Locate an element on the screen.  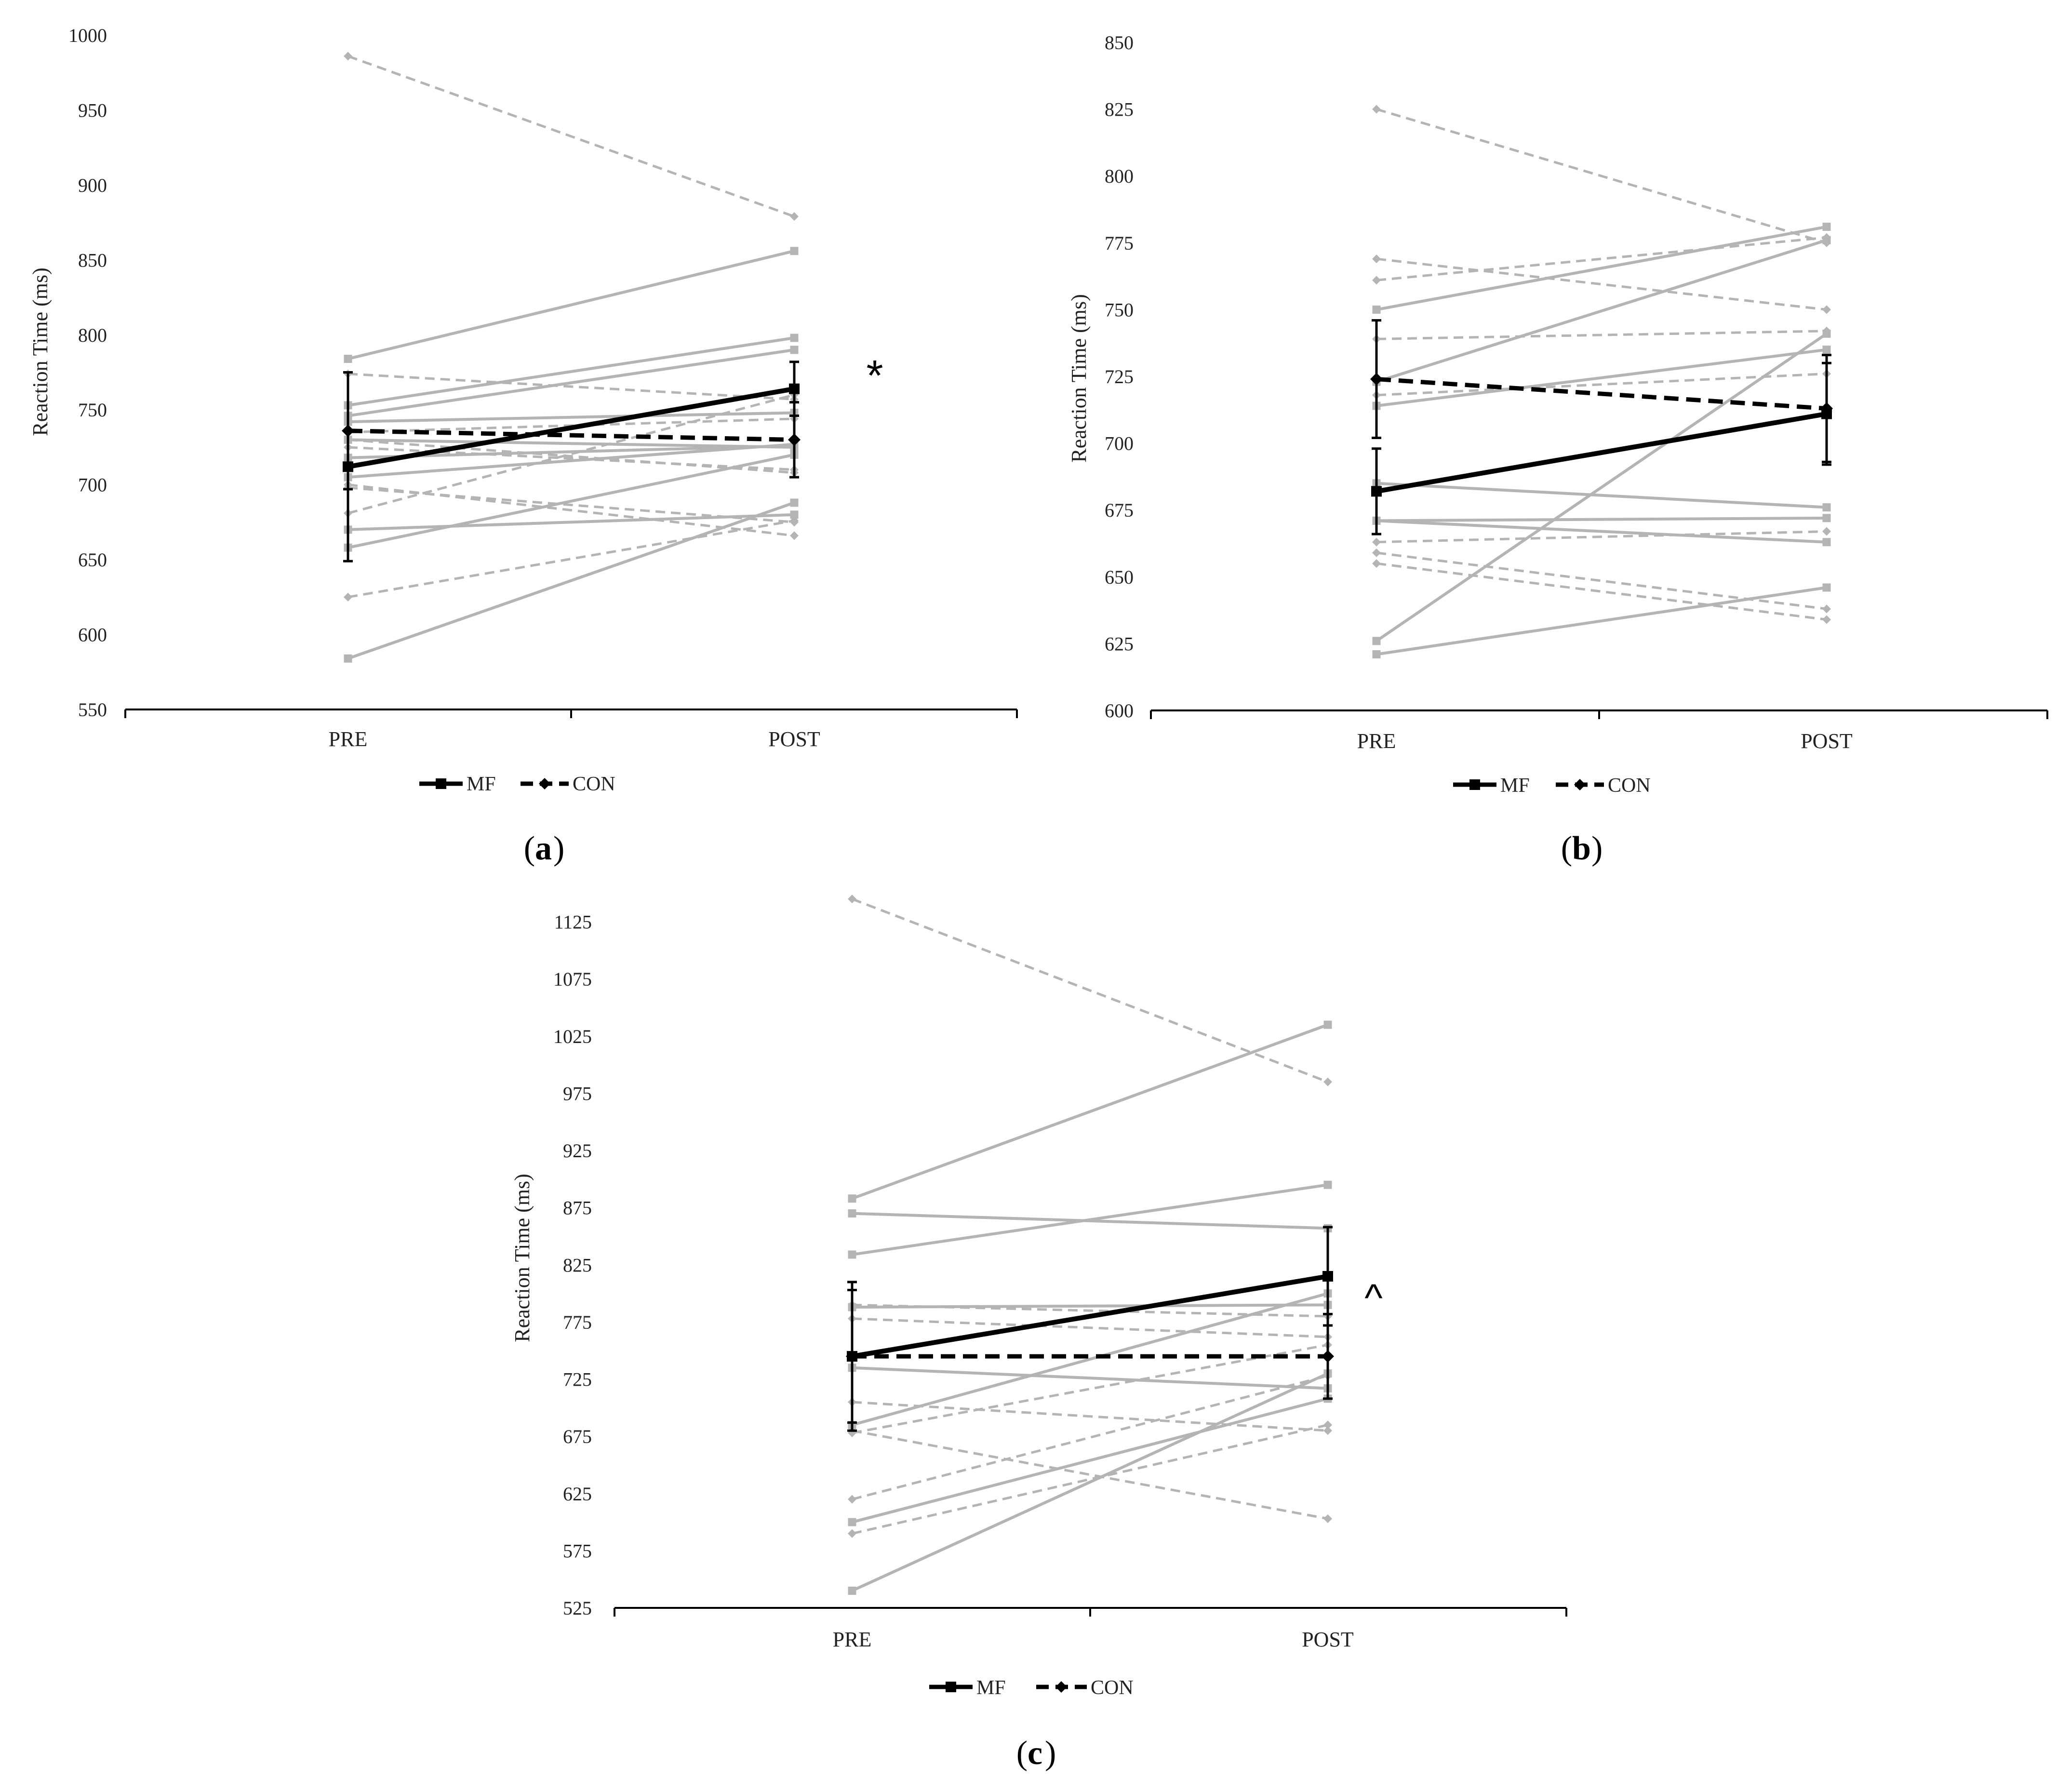
legend-label-mf-c: MF is located at coordinates (991, 1688).